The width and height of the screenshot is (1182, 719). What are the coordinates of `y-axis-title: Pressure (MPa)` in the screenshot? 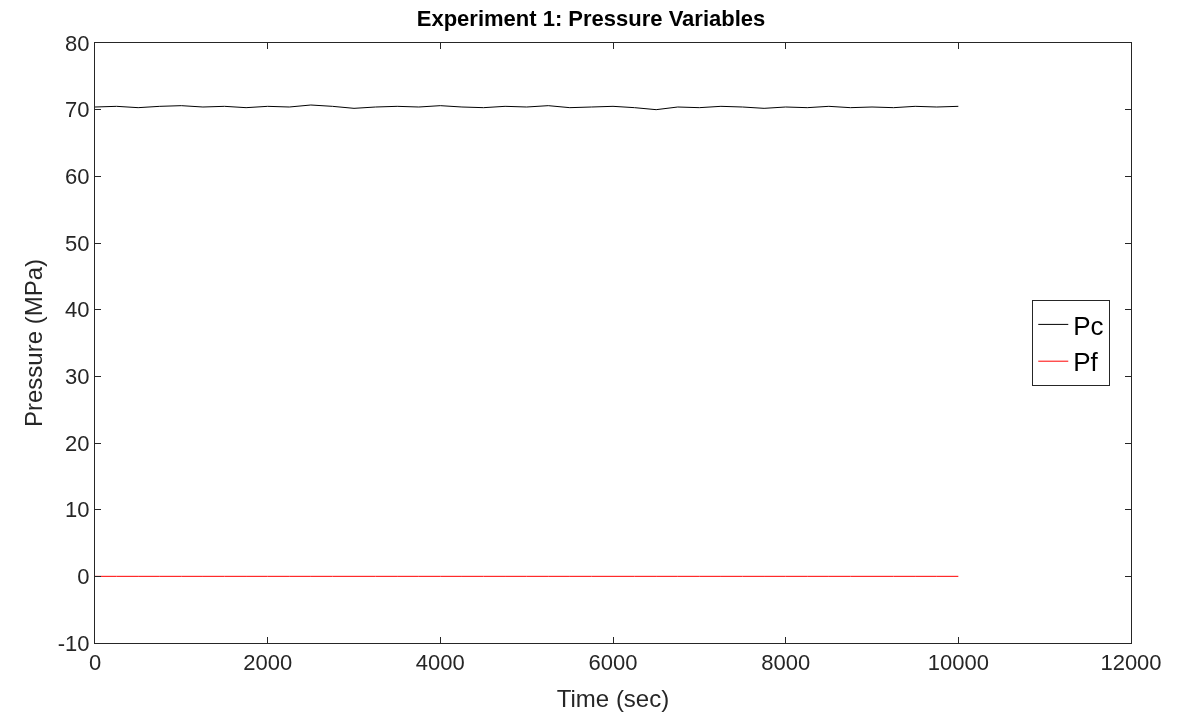 It's located at (33, 343).